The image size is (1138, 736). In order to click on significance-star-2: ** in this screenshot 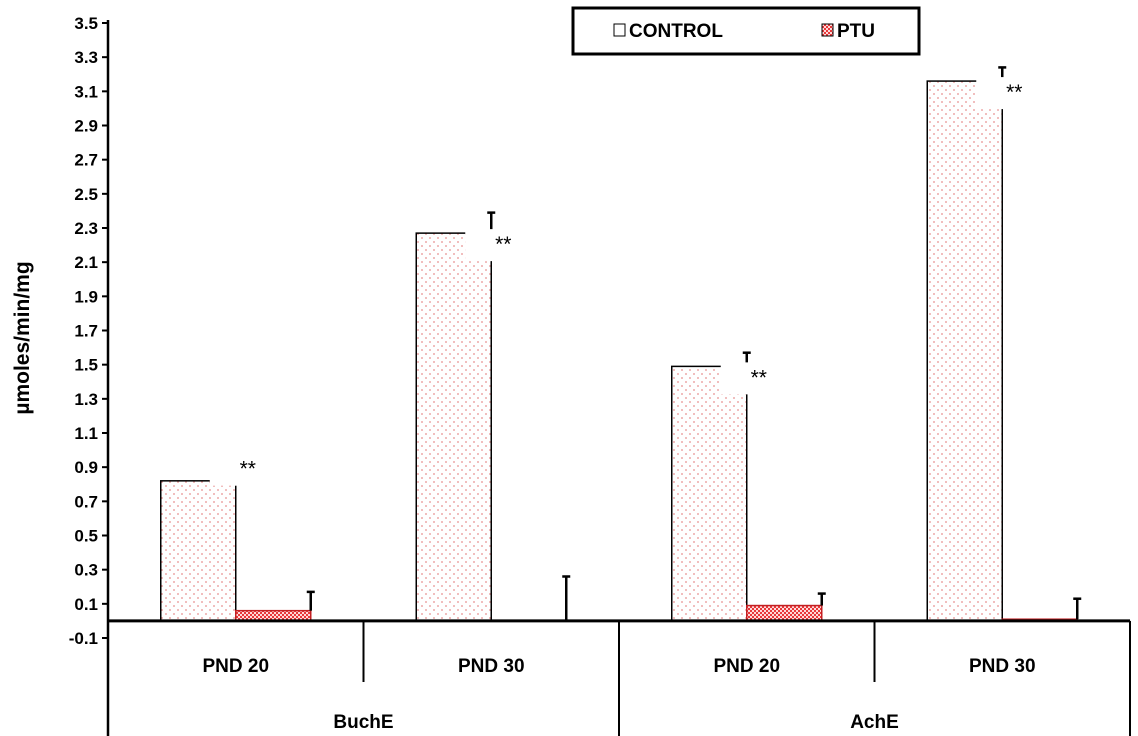, I will do `click(759, 377)`.